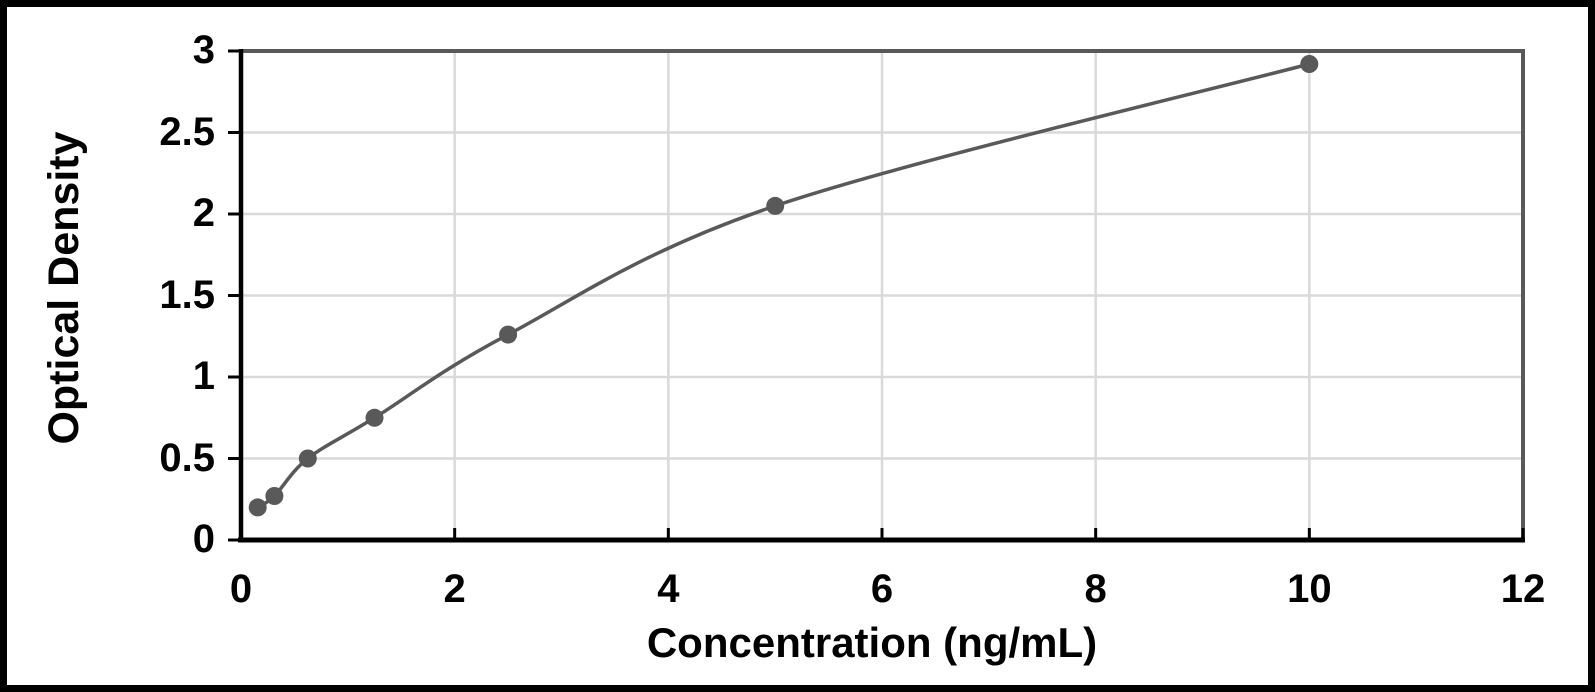  I want to click on y-tick-label: 3, so click(203, 50).